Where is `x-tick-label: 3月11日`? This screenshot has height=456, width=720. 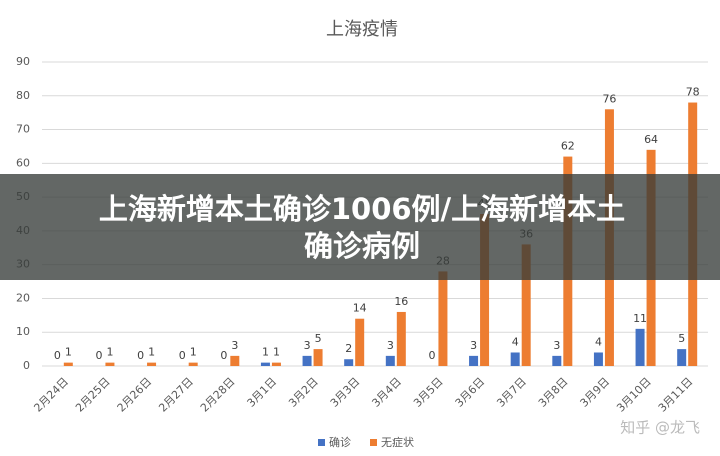 x-tick-label: 3月11日 is located at coordinates (676, 395).